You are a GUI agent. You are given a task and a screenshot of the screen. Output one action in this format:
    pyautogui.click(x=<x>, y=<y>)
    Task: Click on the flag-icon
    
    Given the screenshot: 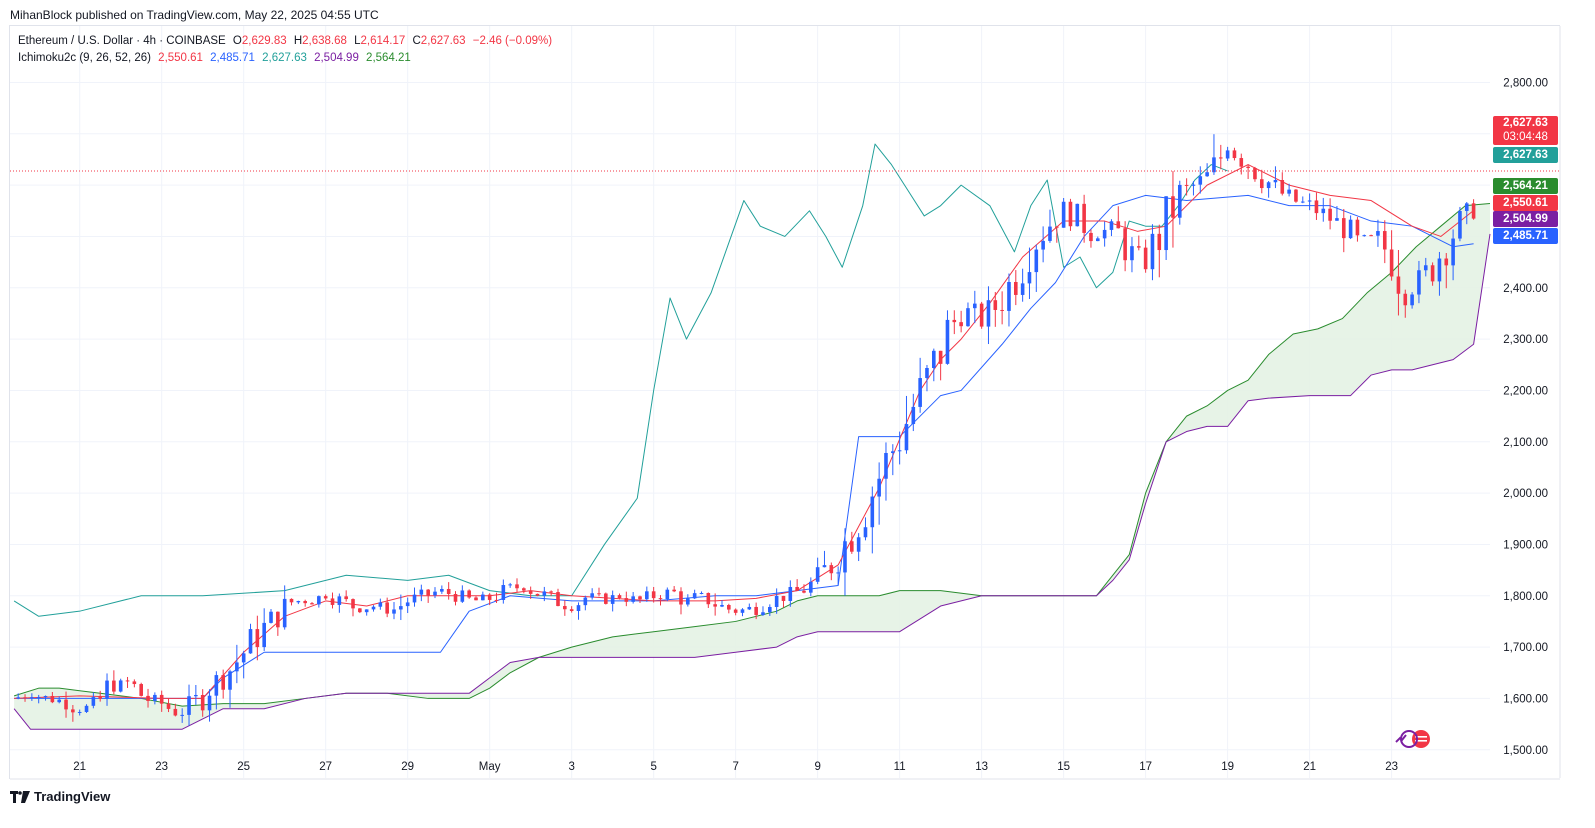 What is the action you would take?
    pyautogui.click(x=1414, y=739)
    